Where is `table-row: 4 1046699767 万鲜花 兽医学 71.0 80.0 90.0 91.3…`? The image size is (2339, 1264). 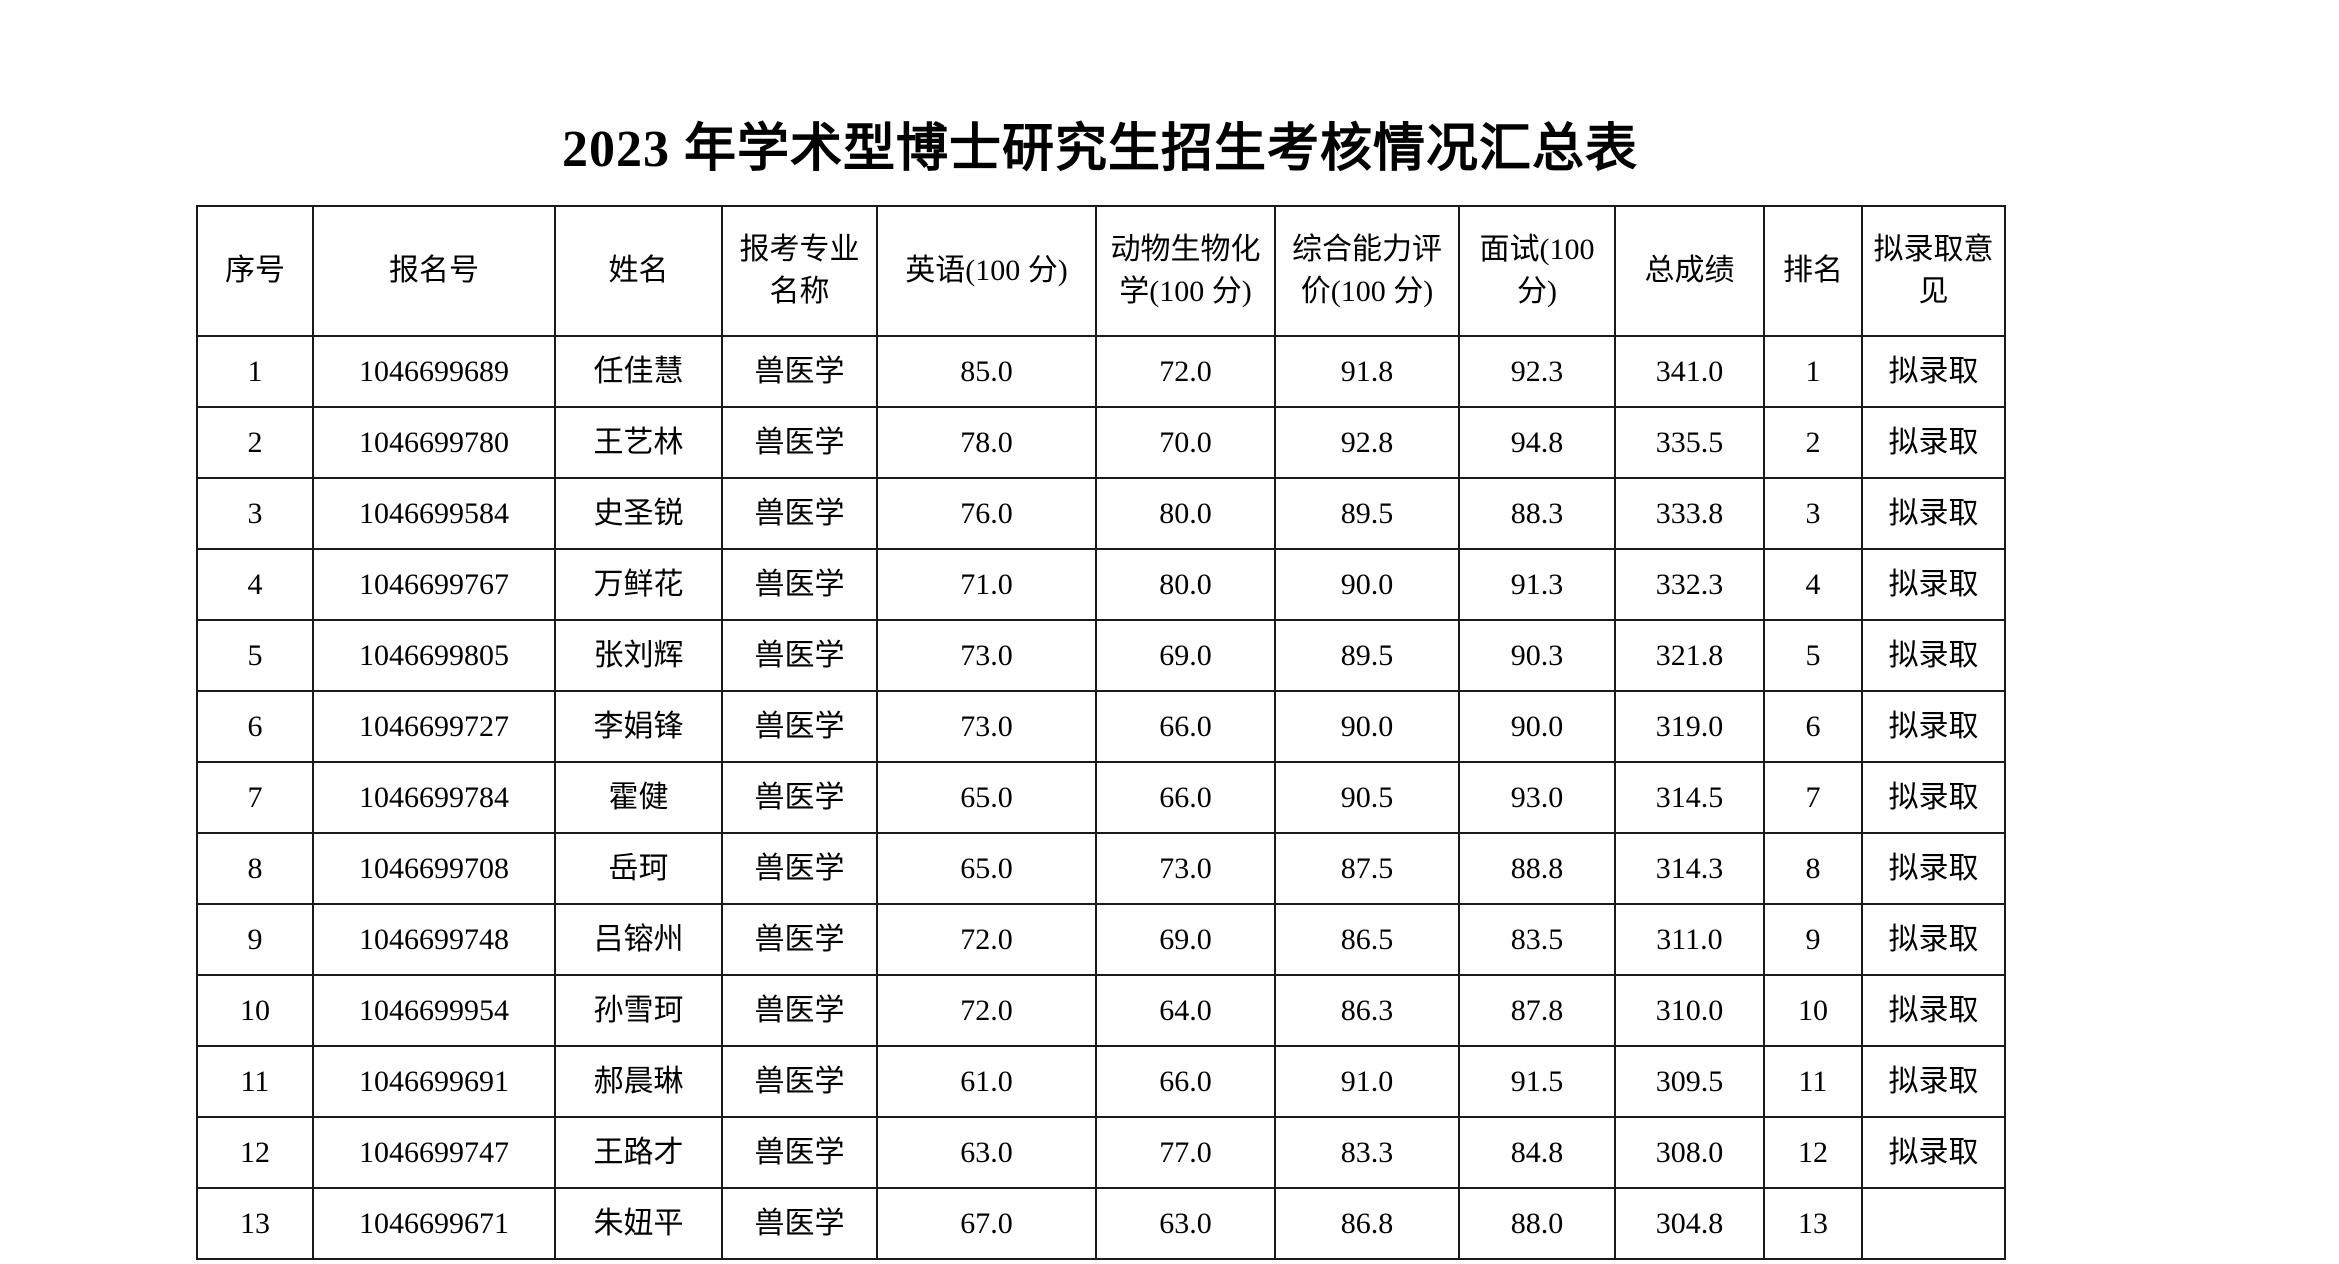 table-row: 4 1046699767 万鲜花 兽医学 71.0 80.0 90.0 91.3… is located at coordinates (1101, 584).